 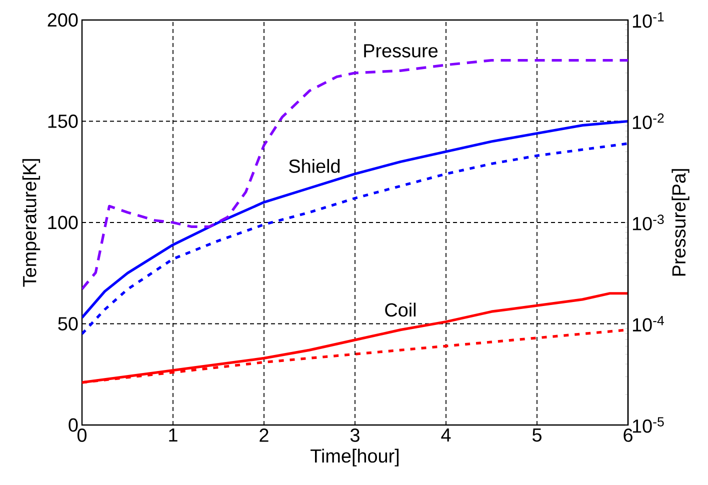 I want to click on x-tick-label: 0, so click(x=82, y=435).